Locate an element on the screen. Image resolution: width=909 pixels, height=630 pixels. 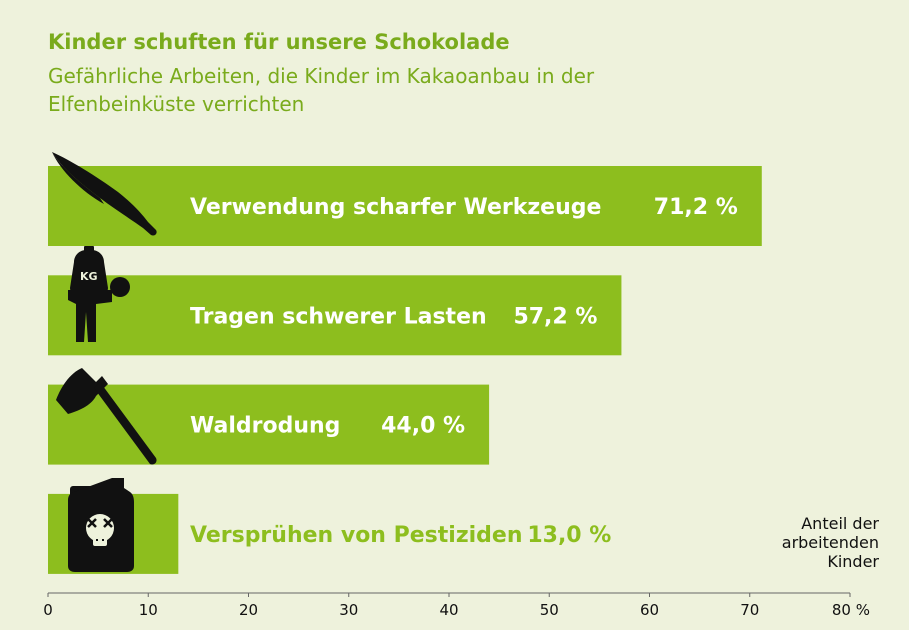
category-label: Verwendung scharfer Werkzeuge is located at coordinates (395, 207).